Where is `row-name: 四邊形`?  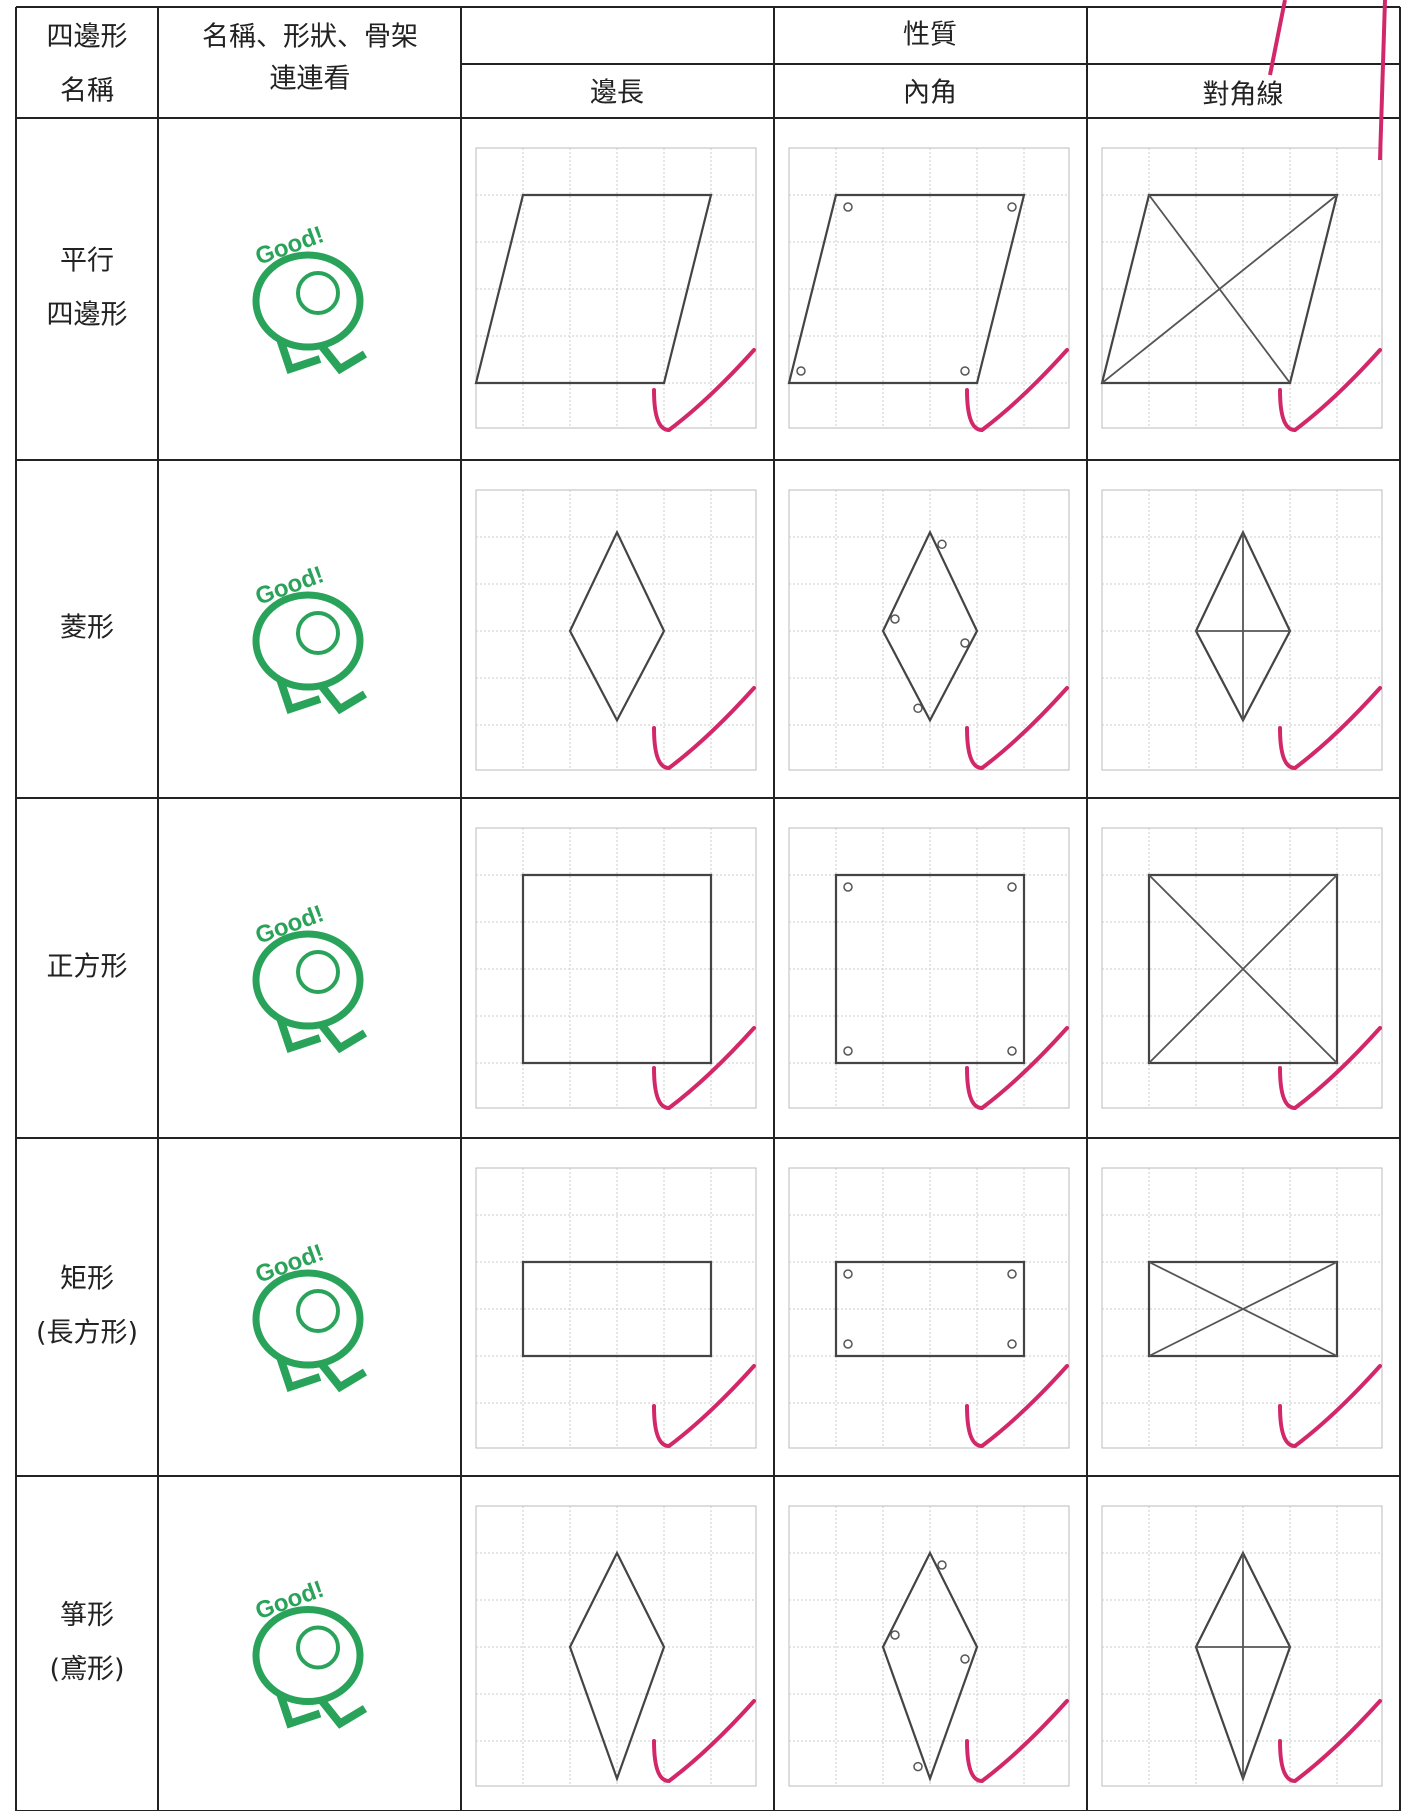
row-name: 四邊形 is located at coordinates (87, 315).